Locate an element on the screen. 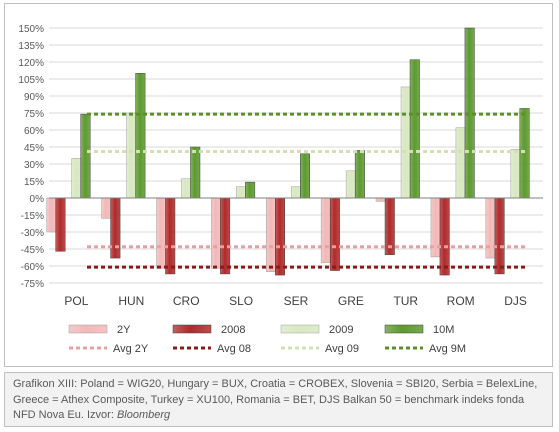  bar-10m-pol is located at coordinates (85, 156).